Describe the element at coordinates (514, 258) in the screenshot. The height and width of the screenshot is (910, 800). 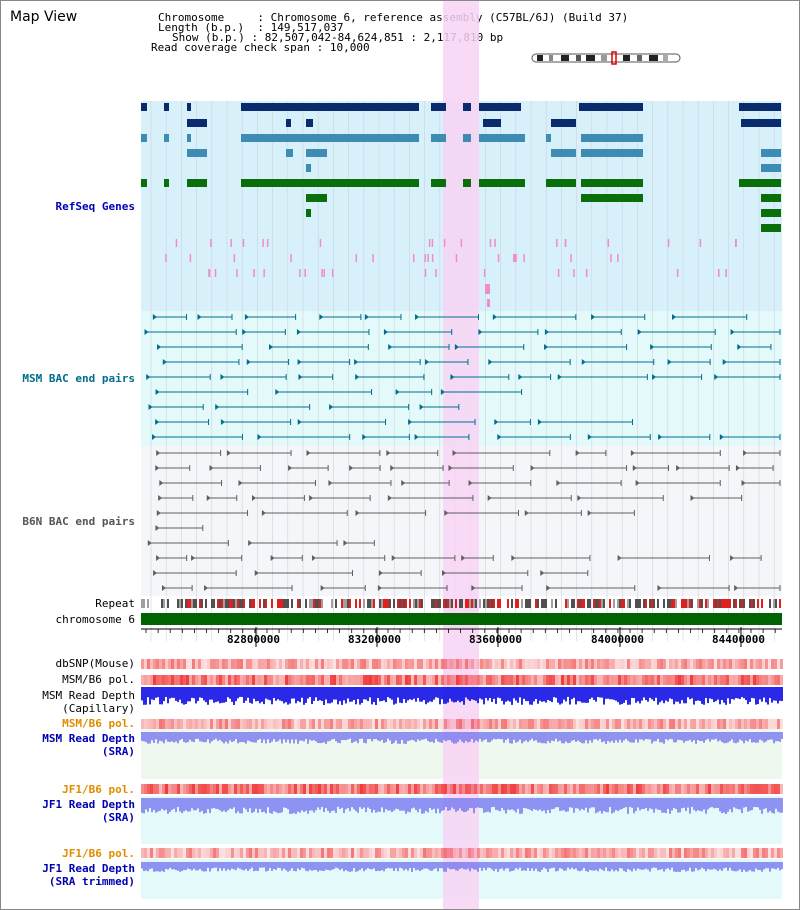
I see `refseq-minor-tick` at that location.